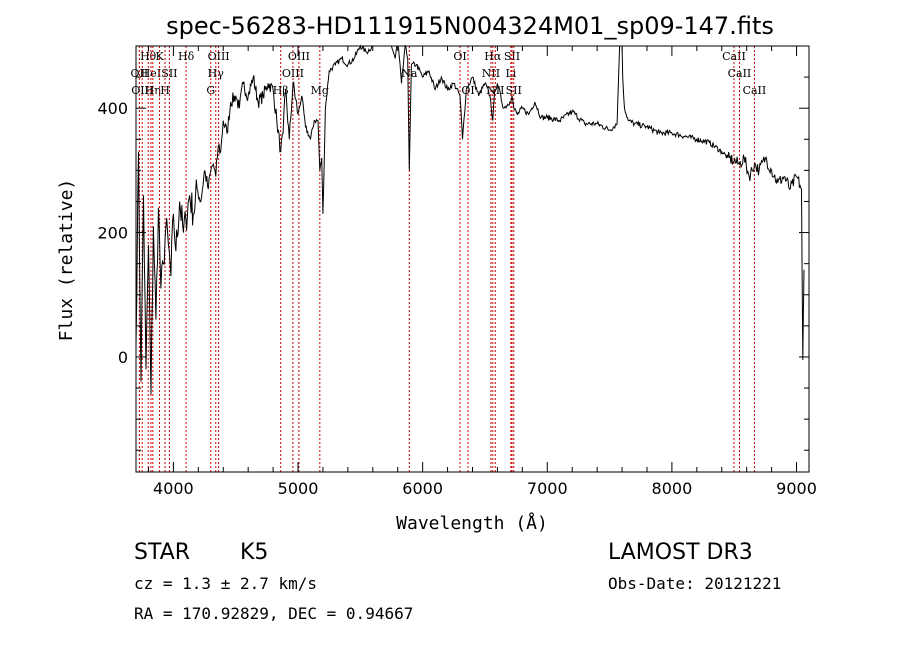 Image resolution: width=900 pixels, height=649 pixels. Describe the element at coordinates (740, 73) in the screenshot. I see `line-label-26: CaII` at that location.